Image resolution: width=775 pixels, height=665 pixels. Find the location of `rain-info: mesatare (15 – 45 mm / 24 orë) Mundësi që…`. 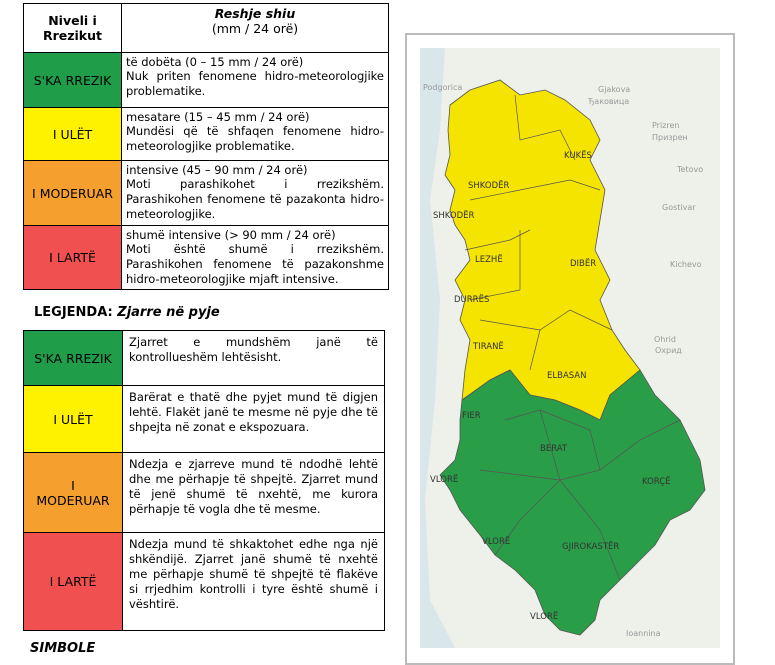

rain-info: mesatare (15 – 45 mm / 24 orë) Mundësi që… is located at coordinates (255, 134).